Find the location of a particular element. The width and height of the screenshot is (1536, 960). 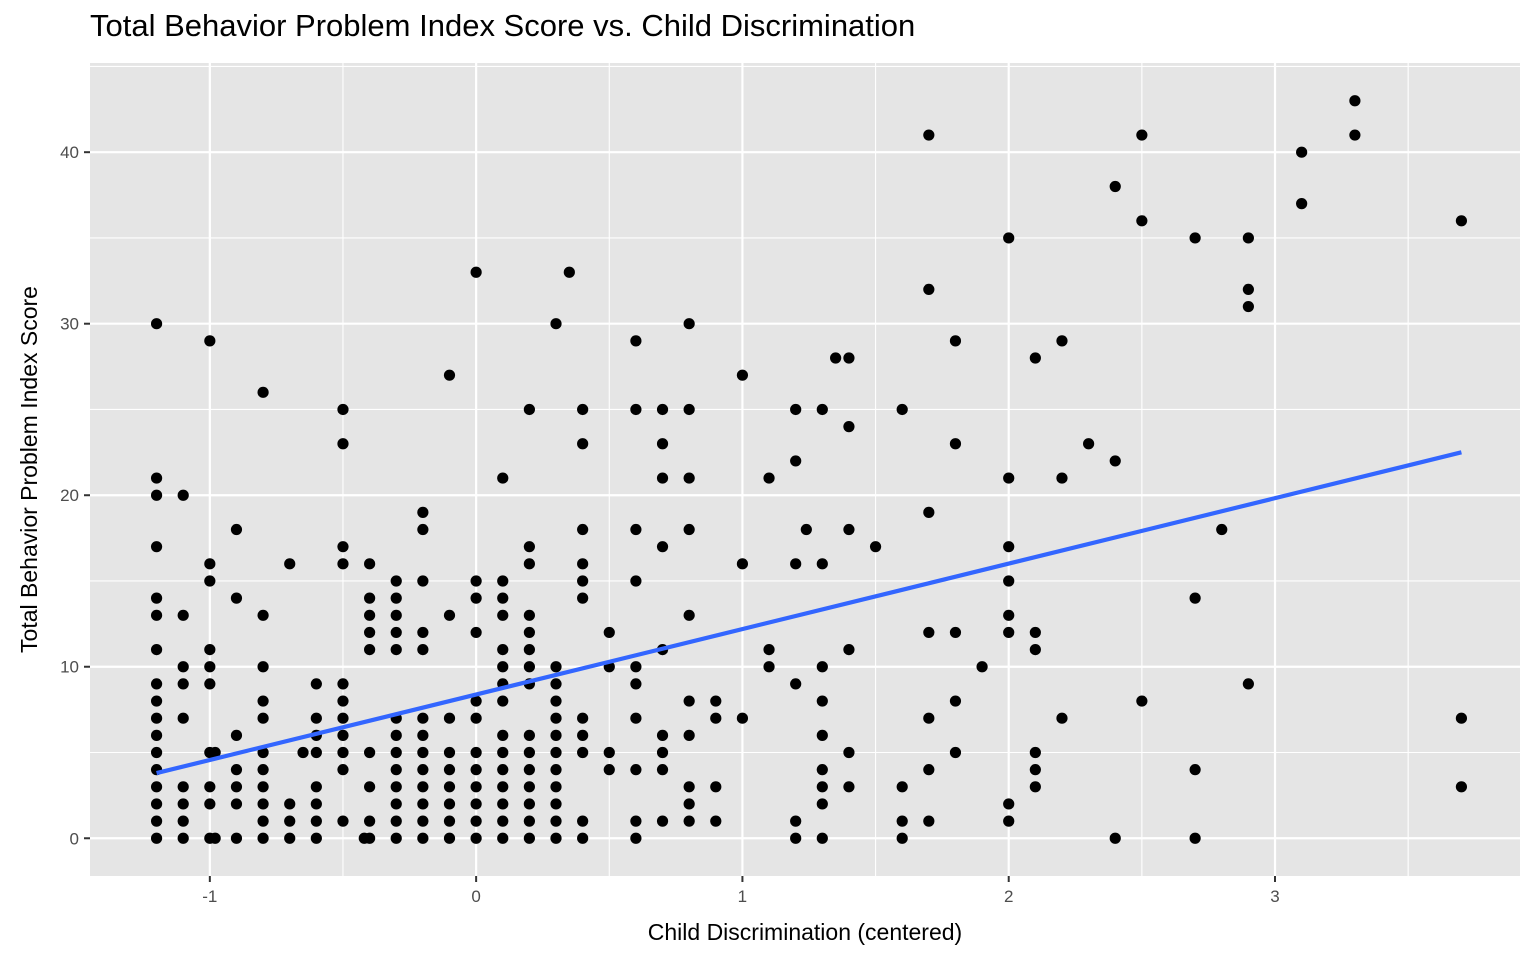

x-axis-ticks: -1 0 1 2 3 is located at coordinates (741, 891).